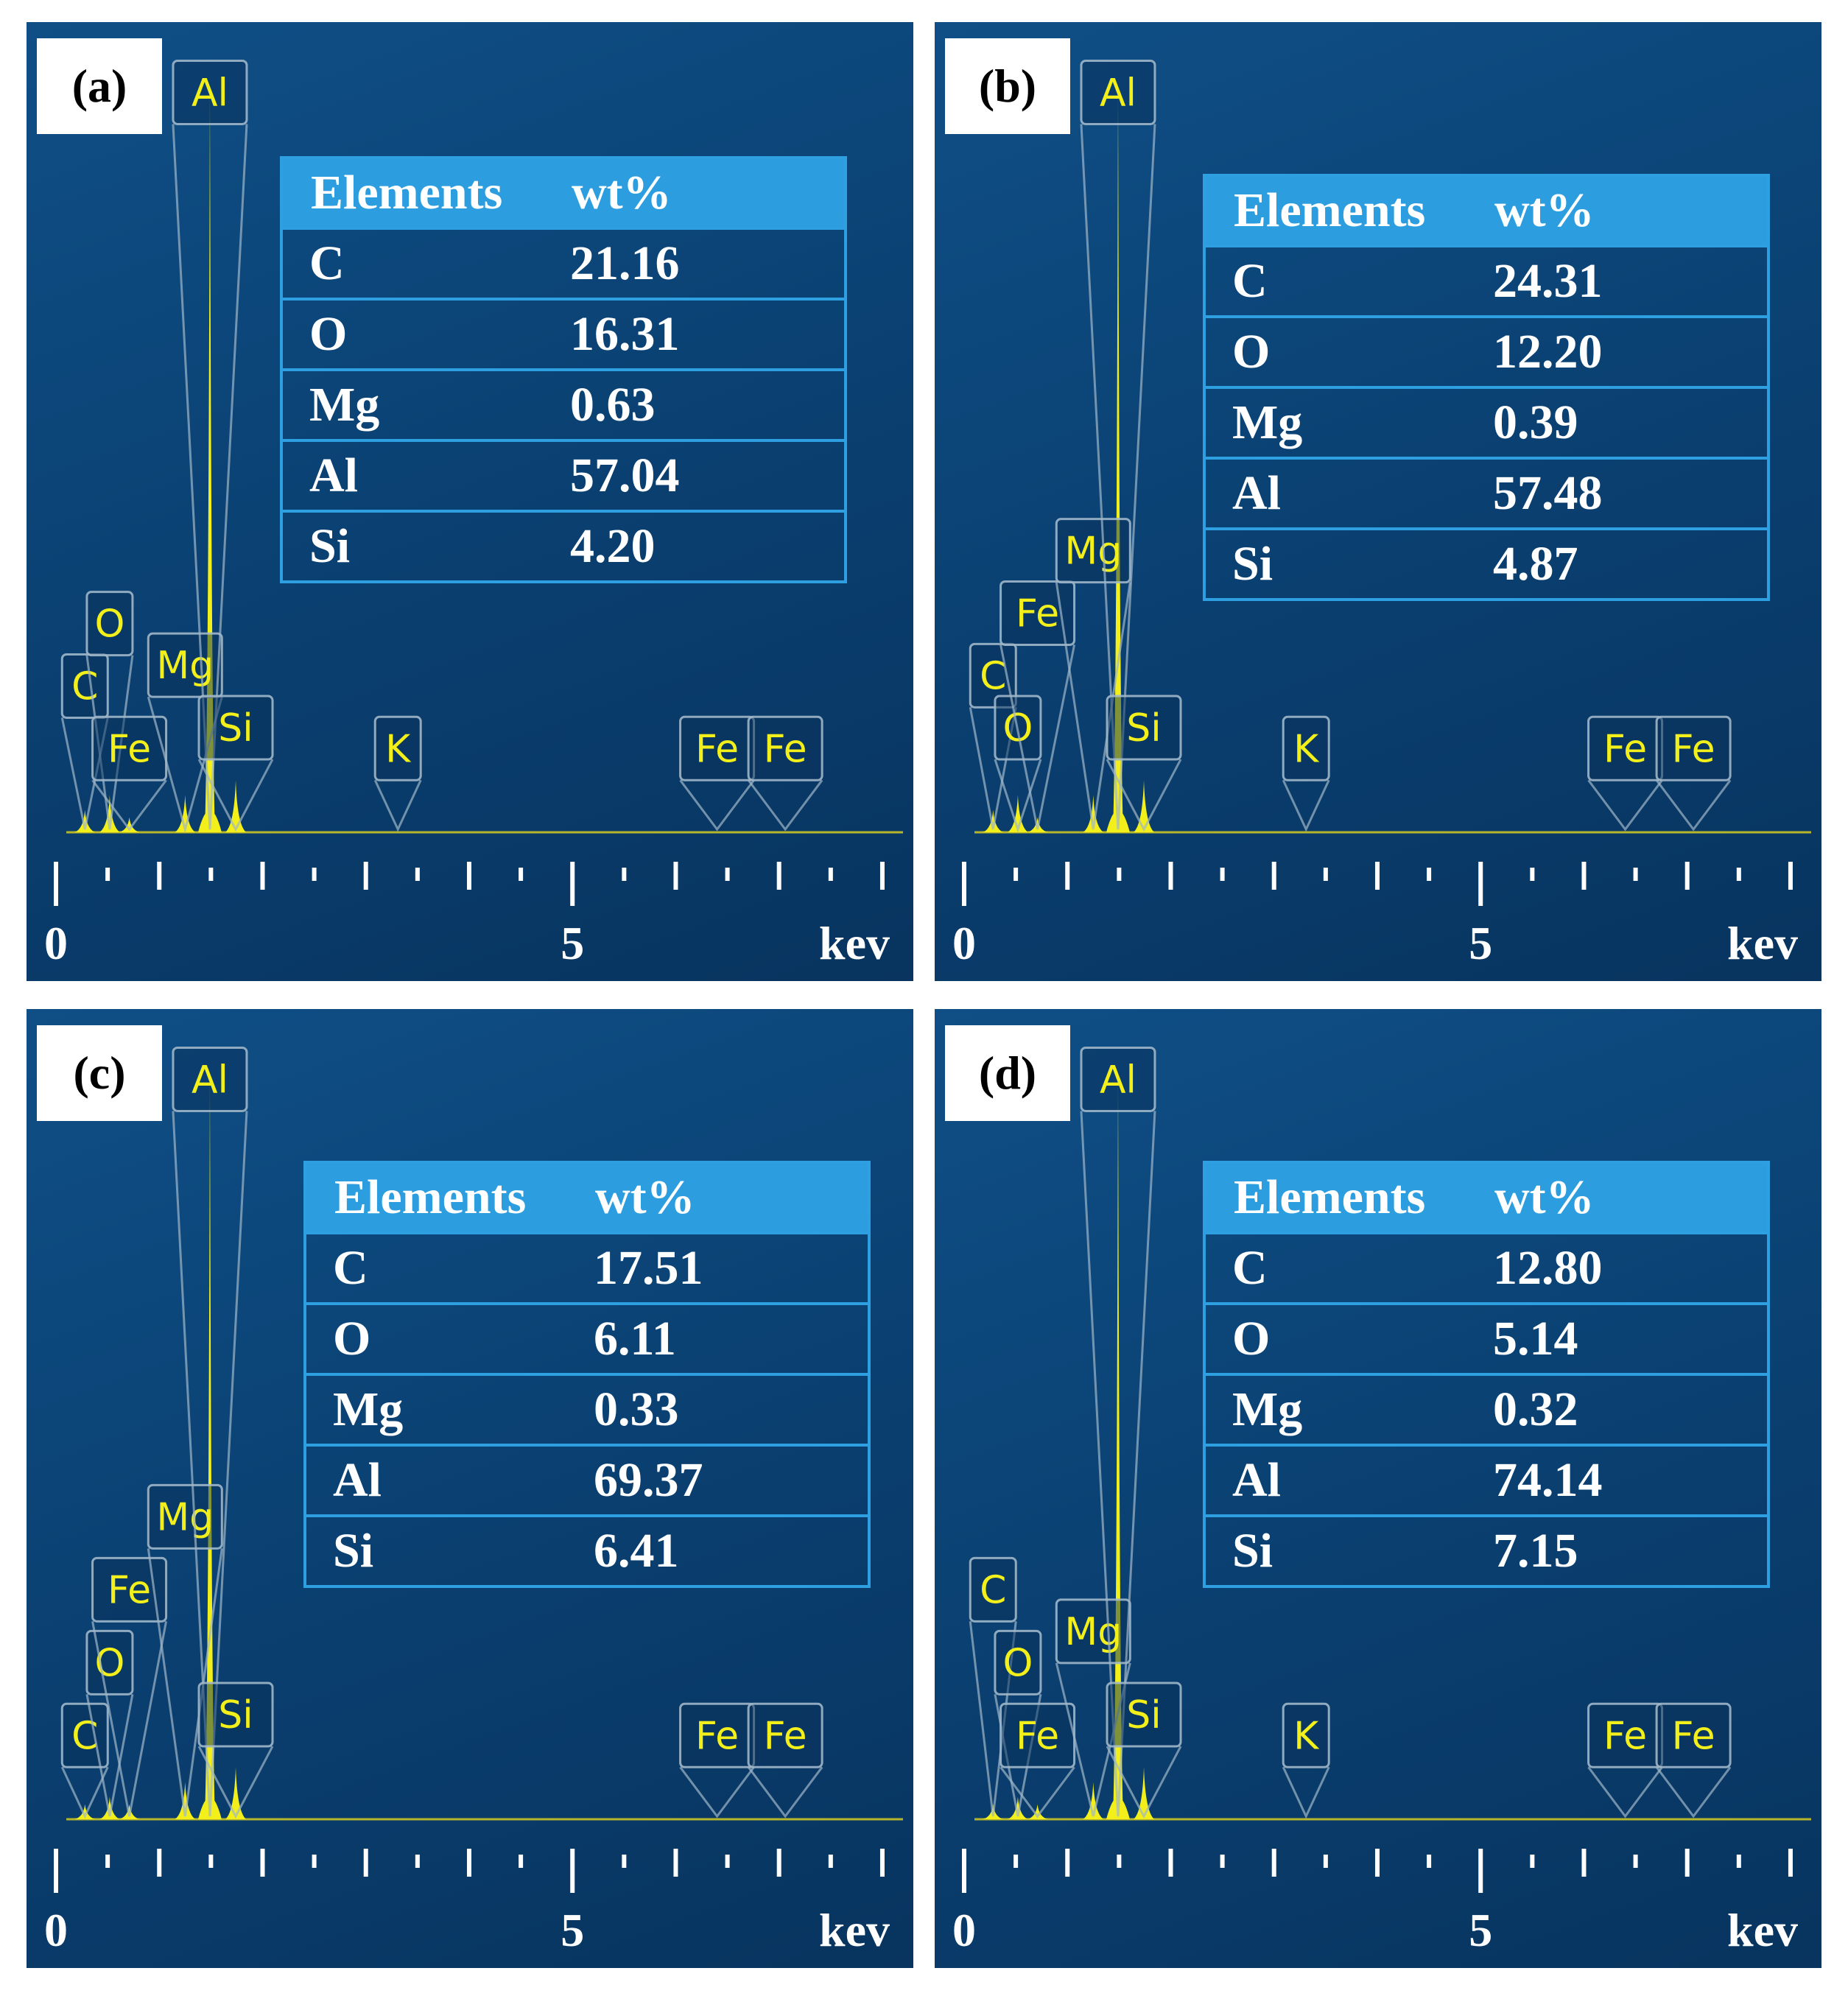  What do you see at coordinates (99, 86) in the screenshot?
I see `panel-label-a: (a)` at bounding box center [99, 86].